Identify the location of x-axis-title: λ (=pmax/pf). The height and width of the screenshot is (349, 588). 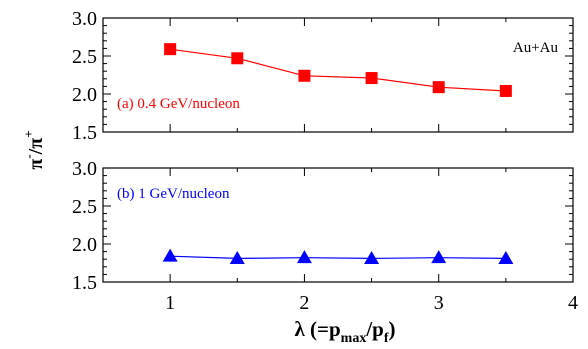
(344, 331).